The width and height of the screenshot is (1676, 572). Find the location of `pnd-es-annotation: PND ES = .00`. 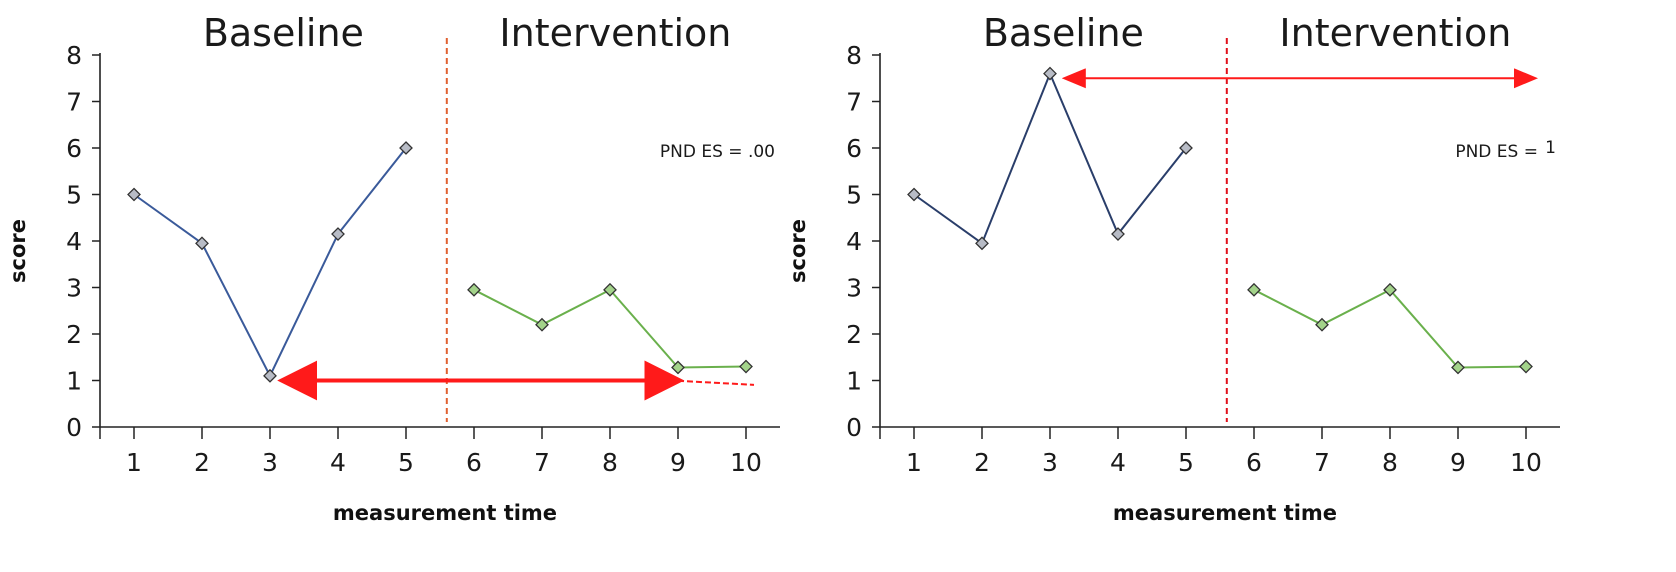

pnd-es-annotation: PND ES = .00 is located at coordinates (717, 152).